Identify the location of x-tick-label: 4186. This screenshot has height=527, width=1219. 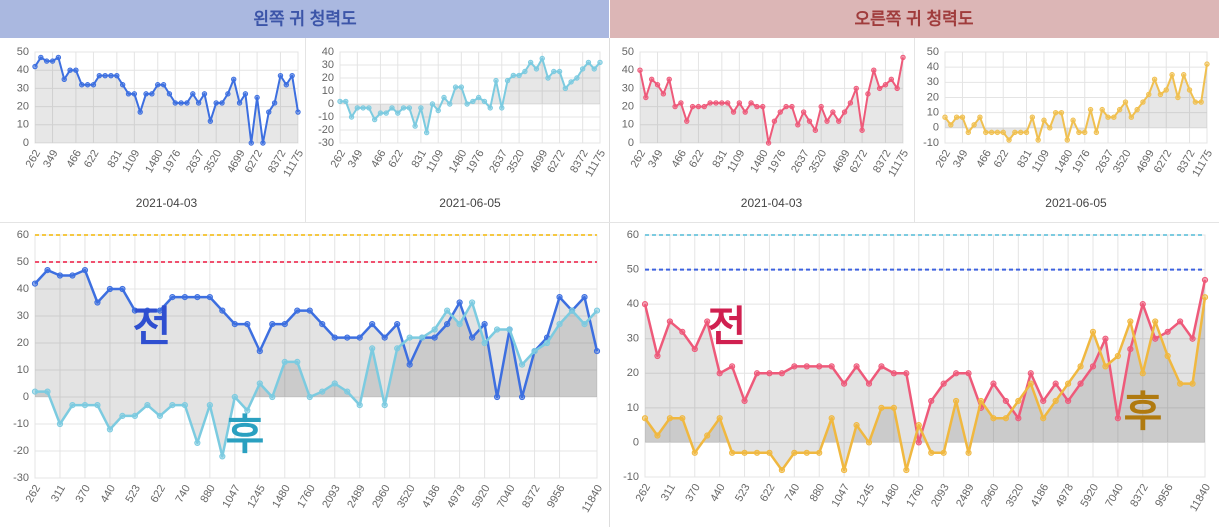
(431, 496).